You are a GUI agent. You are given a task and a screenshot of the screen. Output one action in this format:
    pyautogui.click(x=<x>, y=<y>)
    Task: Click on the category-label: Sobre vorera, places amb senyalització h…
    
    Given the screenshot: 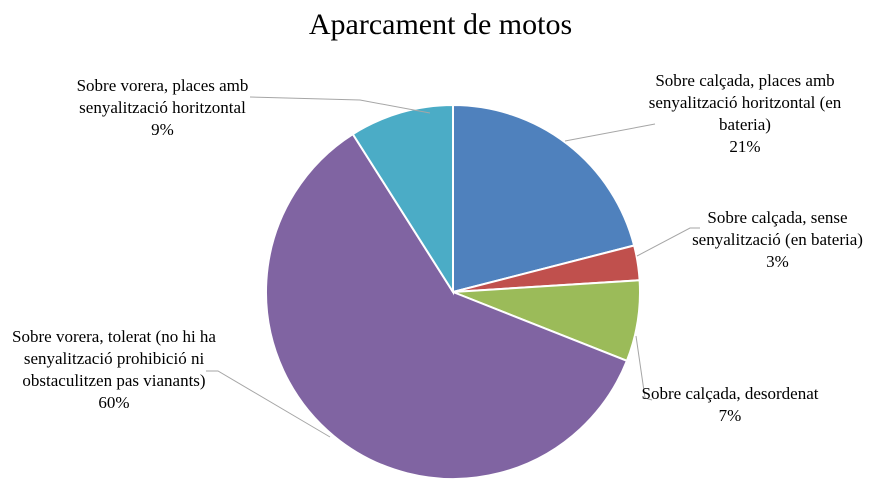 What is the action you would take?
    pyautogui.click(x=162, y=96)
    